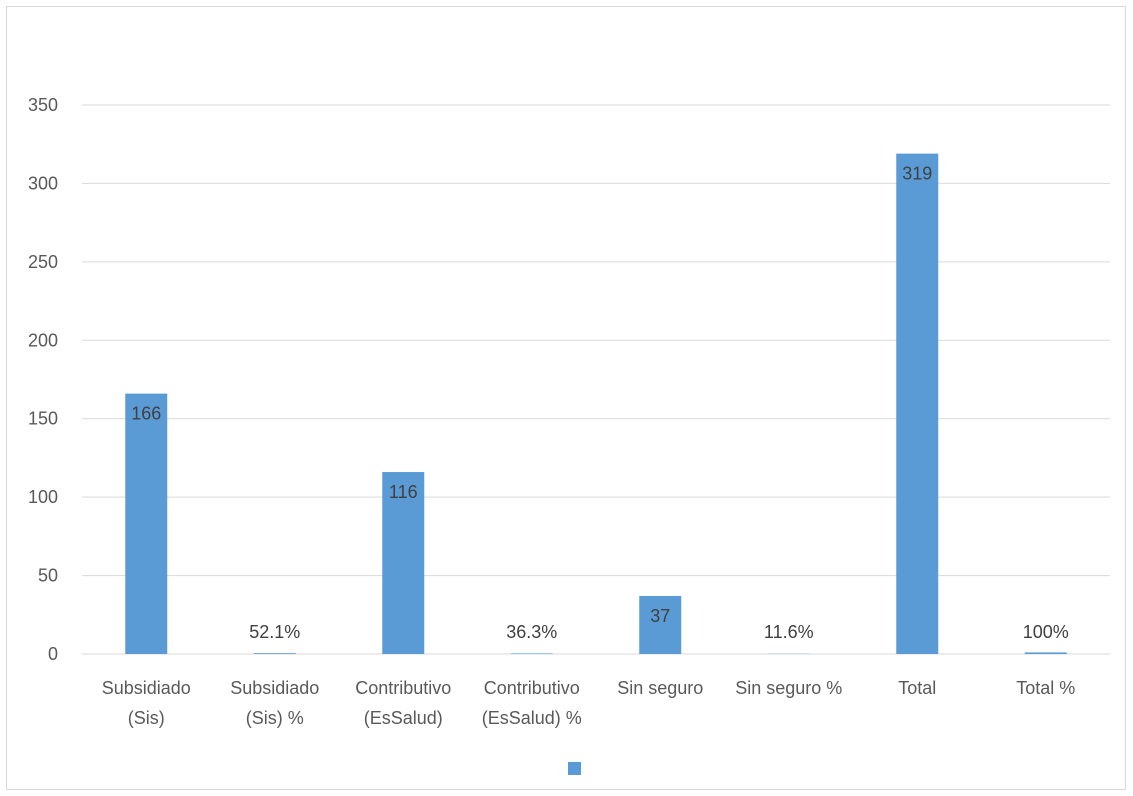  I want to click on y-tick-label: 300, so click(43, 183).